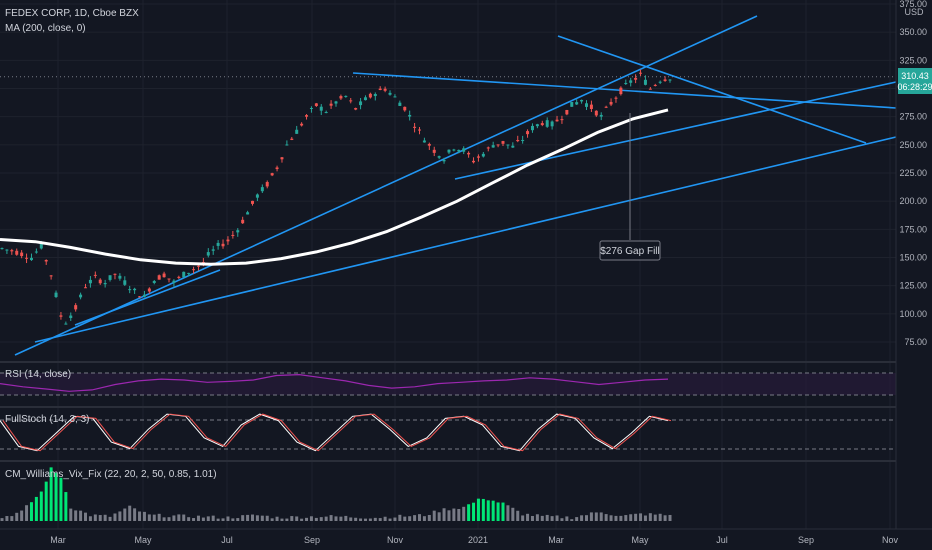  What do you see at coordinates (227, 540) in the screenshot?
I see `time-label: Jul` at bounding box center [227, 540].